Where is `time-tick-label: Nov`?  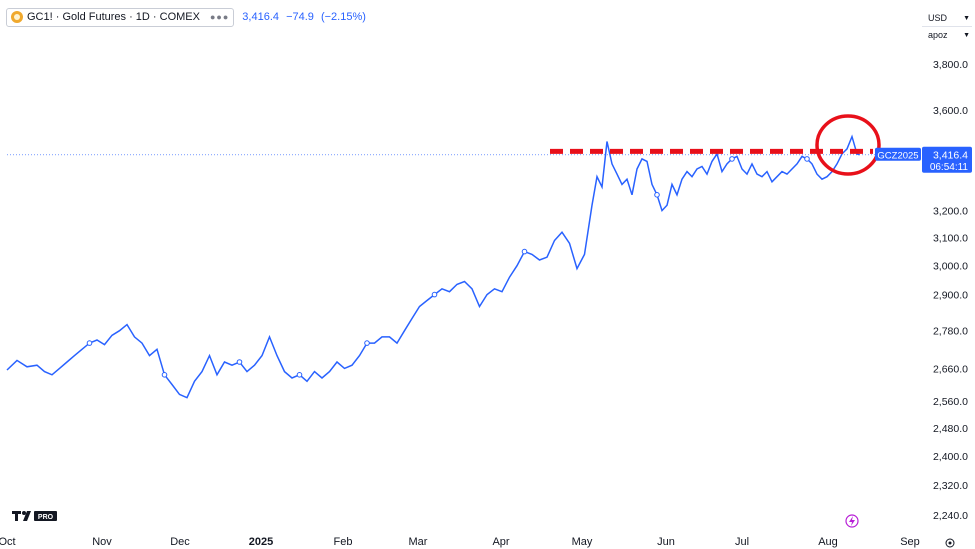 time-tick-label: Nov is located at coordinates (102, 542).